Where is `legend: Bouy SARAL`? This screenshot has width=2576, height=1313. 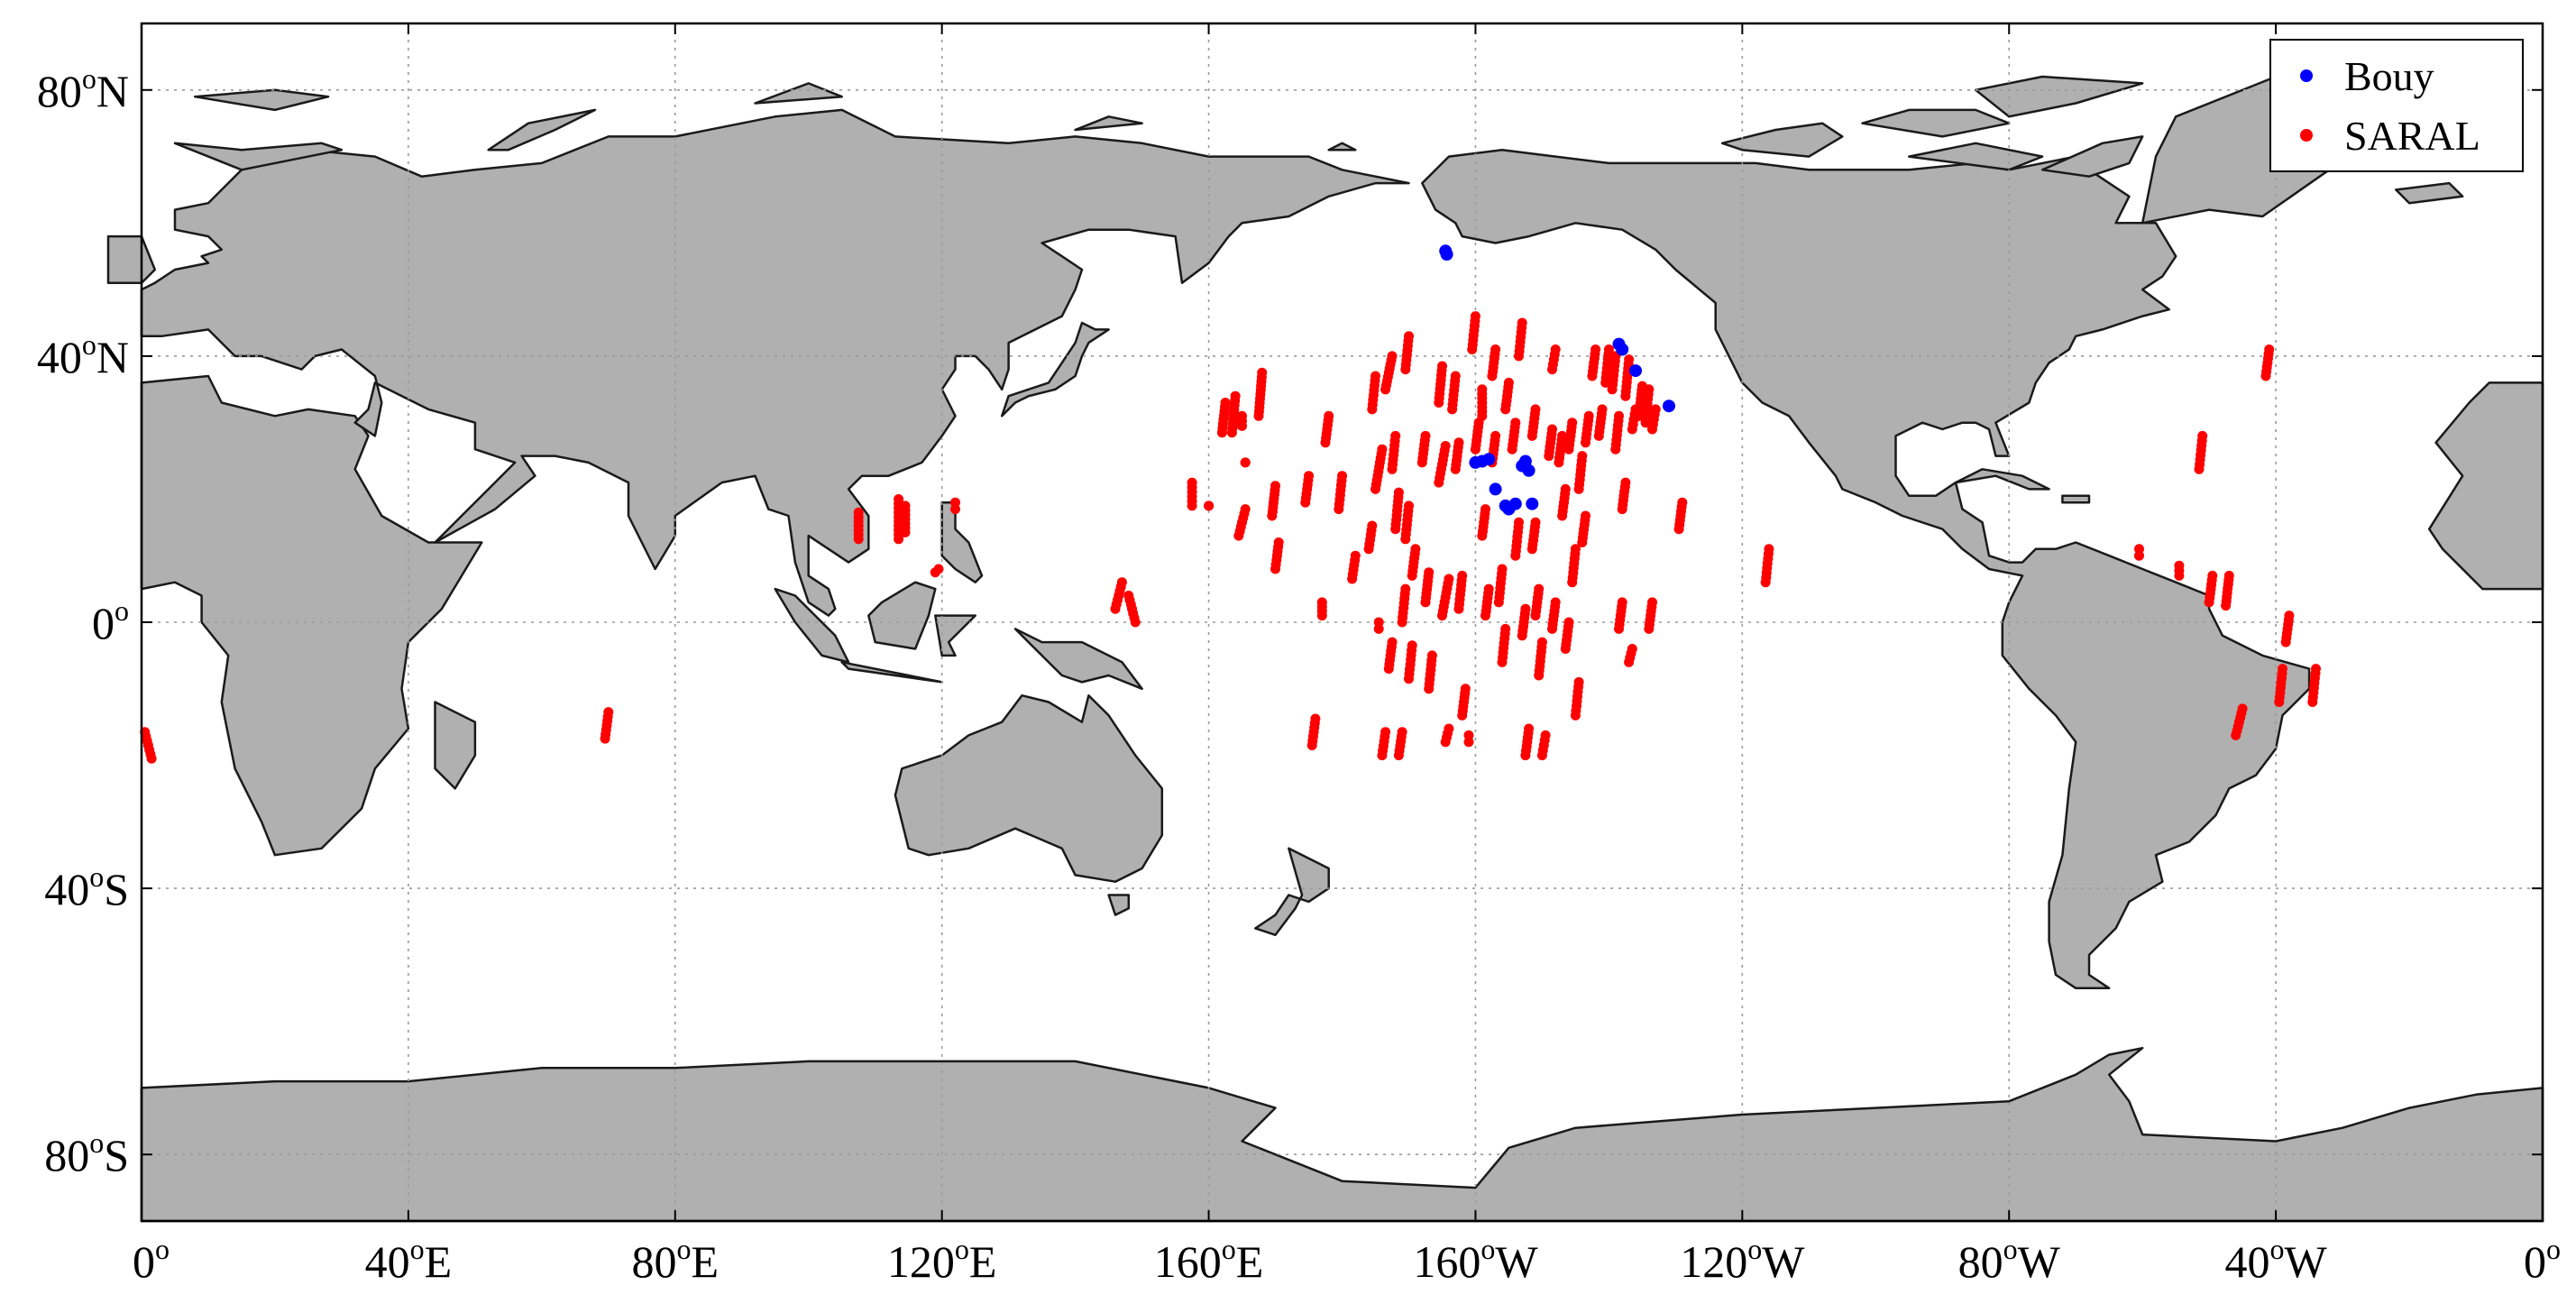 legend: Bouy SARAL is located at coordinates (2396, 106).